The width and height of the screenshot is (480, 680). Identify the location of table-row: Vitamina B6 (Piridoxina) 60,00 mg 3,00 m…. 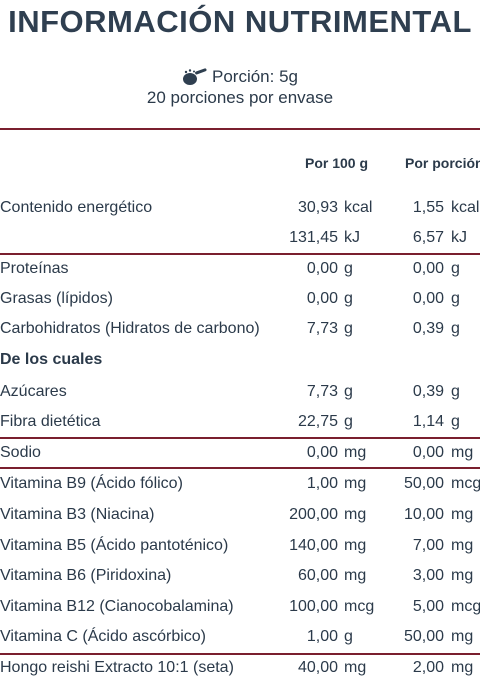
(240, 576).